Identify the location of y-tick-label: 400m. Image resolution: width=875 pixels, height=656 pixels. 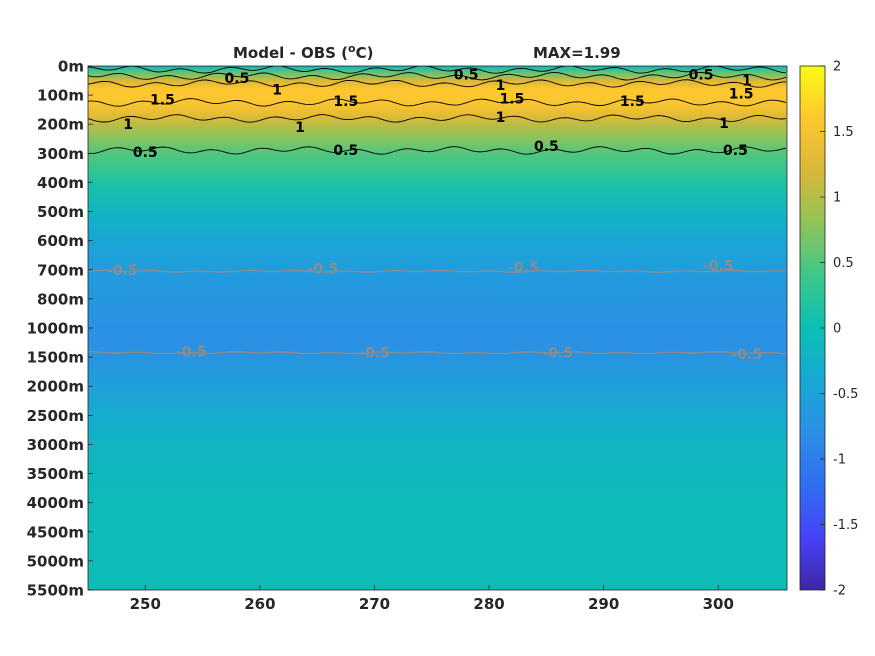
(60, 183).